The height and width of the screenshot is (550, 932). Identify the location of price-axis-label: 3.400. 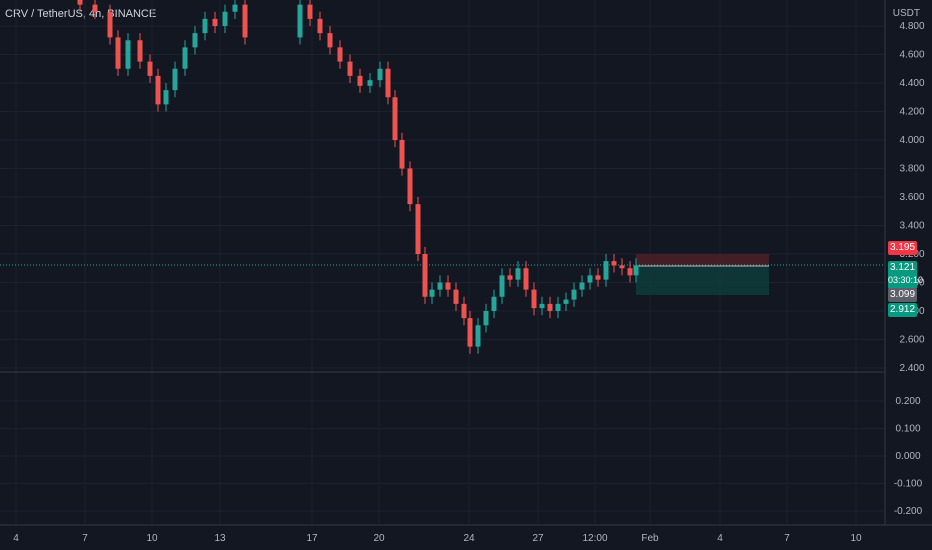
(911, 226).